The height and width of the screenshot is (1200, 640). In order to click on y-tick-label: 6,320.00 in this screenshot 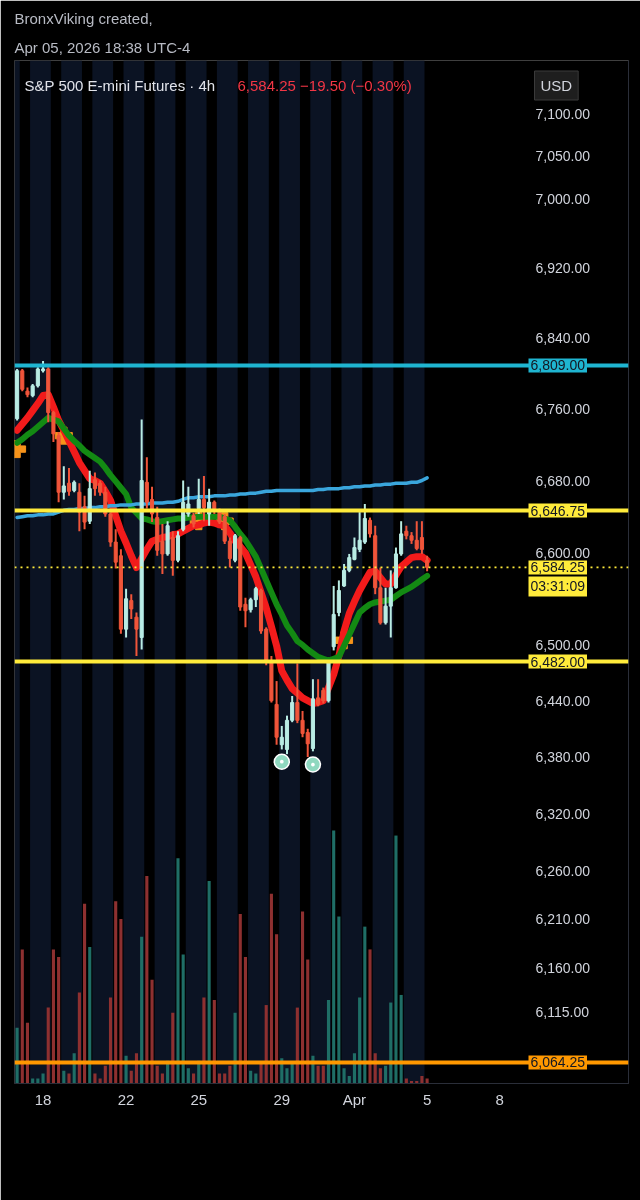, I will do `click(563, 813)`.